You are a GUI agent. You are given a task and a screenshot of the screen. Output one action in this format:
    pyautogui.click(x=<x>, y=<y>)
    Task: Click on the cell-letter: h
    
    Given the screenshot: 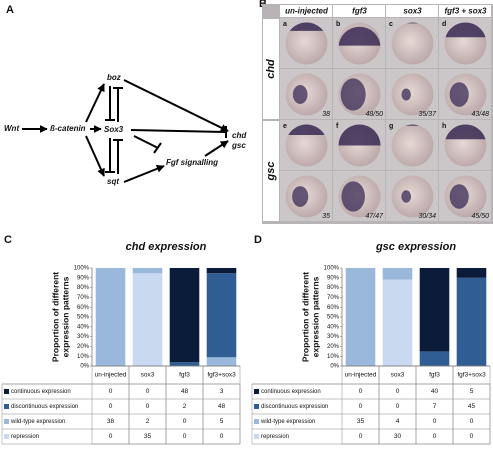 What is the action you would take?
    pyautogui.click(x=444, y=126)
    